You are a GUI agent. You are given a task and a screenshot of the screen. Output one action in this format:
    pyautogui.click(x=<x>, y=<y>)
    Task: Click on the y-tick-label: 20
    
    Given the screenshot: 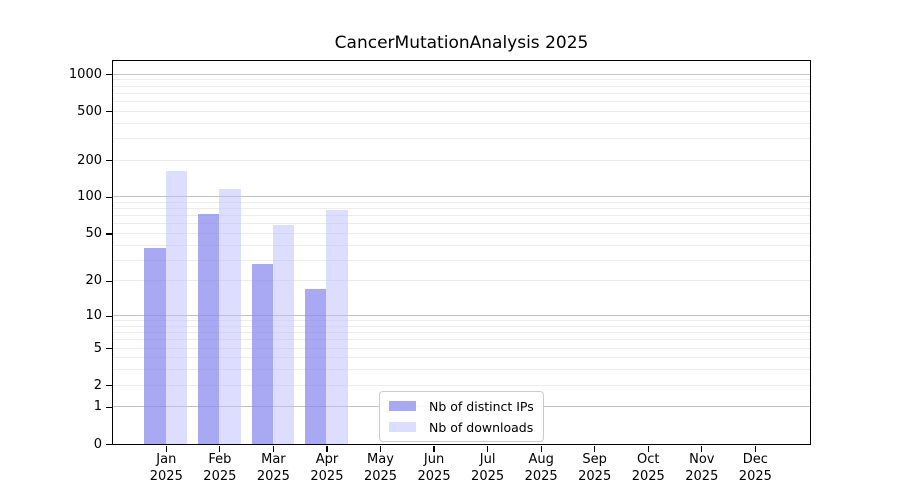 What is the action you would take?
    pyautogui.click(x=93, y=281)
    